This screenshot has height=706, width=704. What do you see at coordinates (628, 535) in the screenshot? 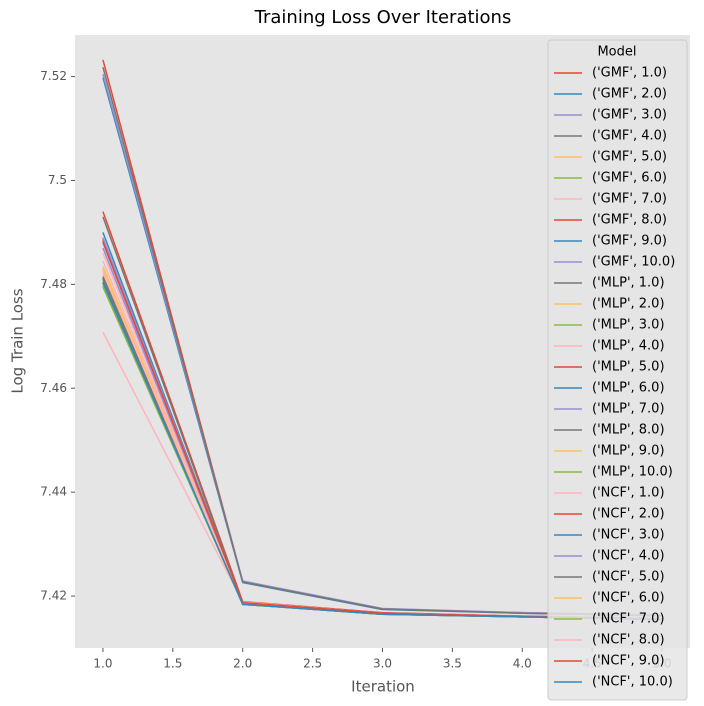
I see `legend-label: ('NCF', 3.0)` at bounding box center [628, 535].